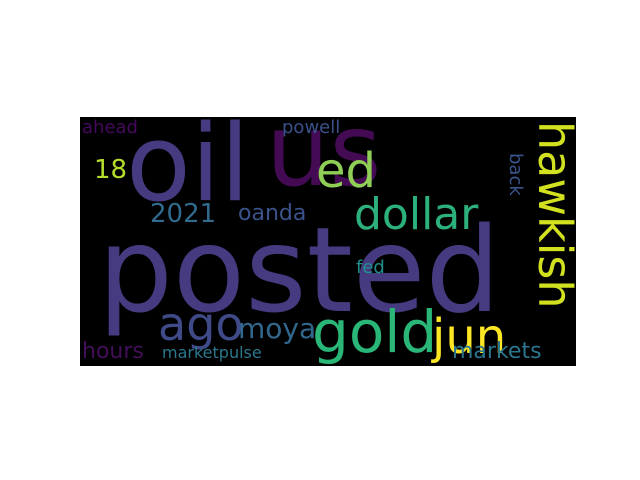 The image size is (640, 480). What do you see at coordinates (515, 174) in the screenshot?
I see `word-back: back` at bounding box center [515, 174].